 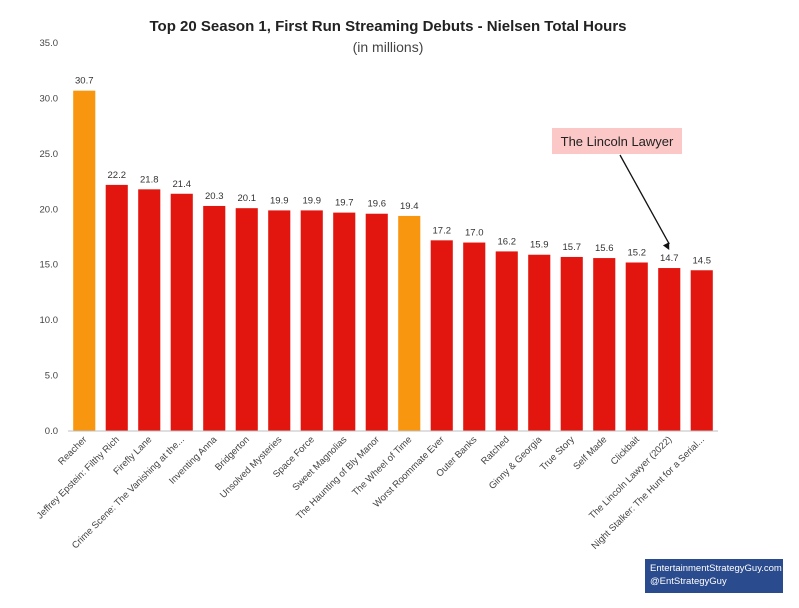 I want to click on value-label: 17.2, so click(x=442, y=230).